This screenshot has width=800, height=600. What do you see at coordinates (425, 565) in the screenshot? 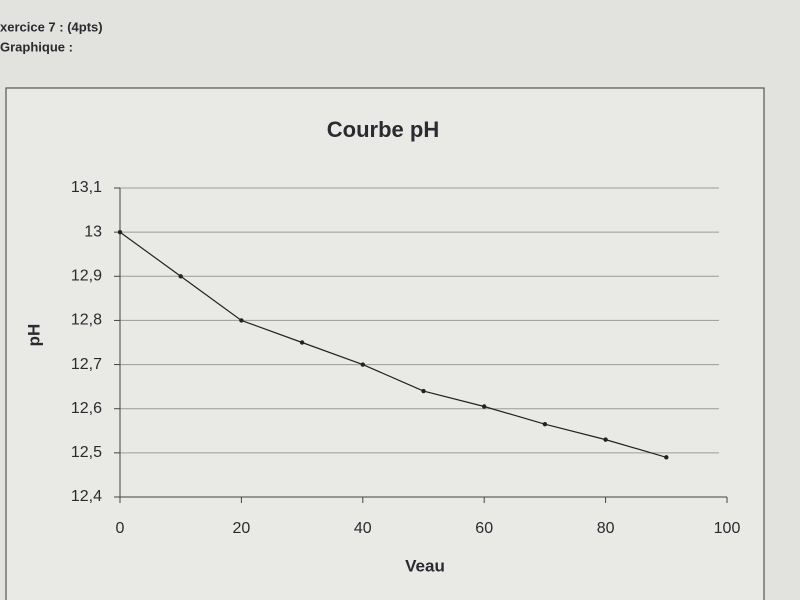
I see `x-axis-label: Veau` at bounding box center [425, 565].